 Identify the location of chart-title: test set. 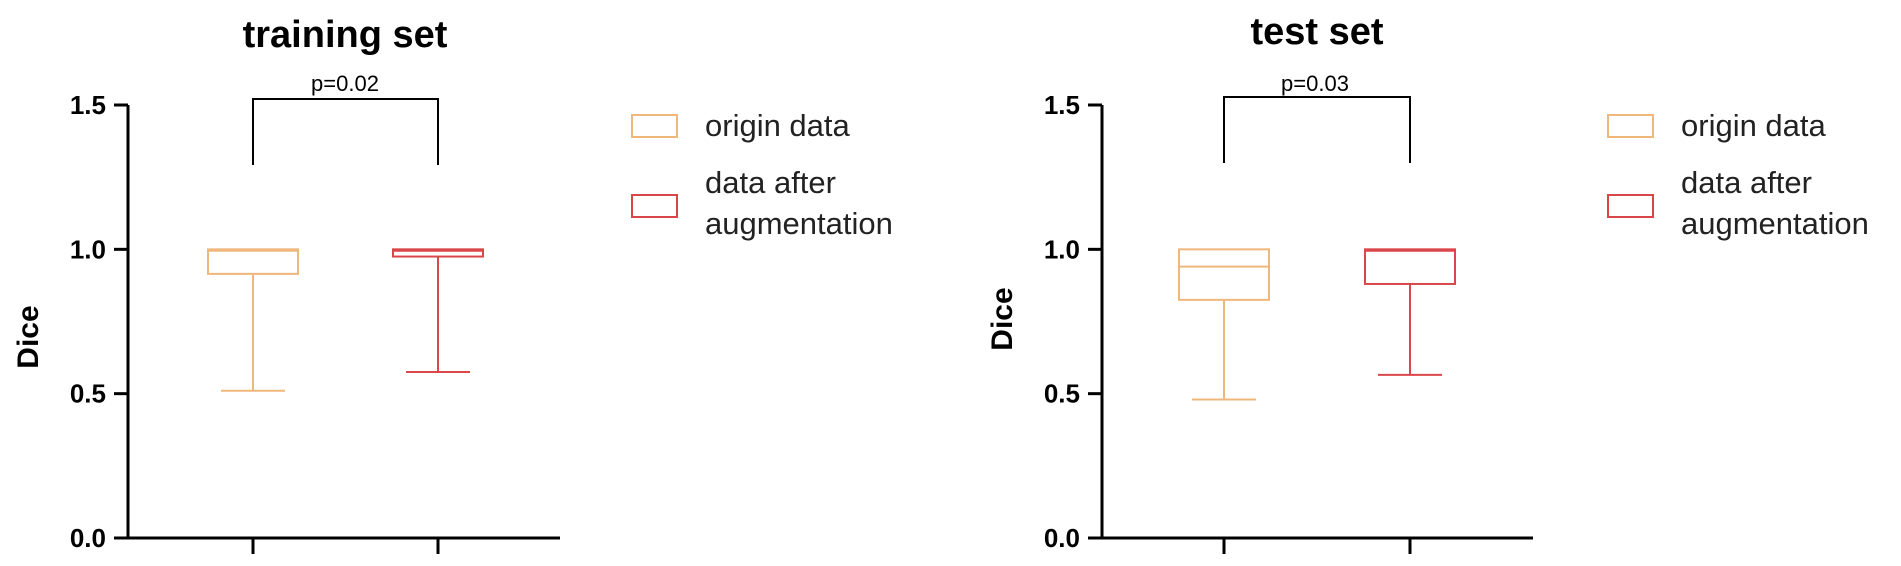
(1316, 32).